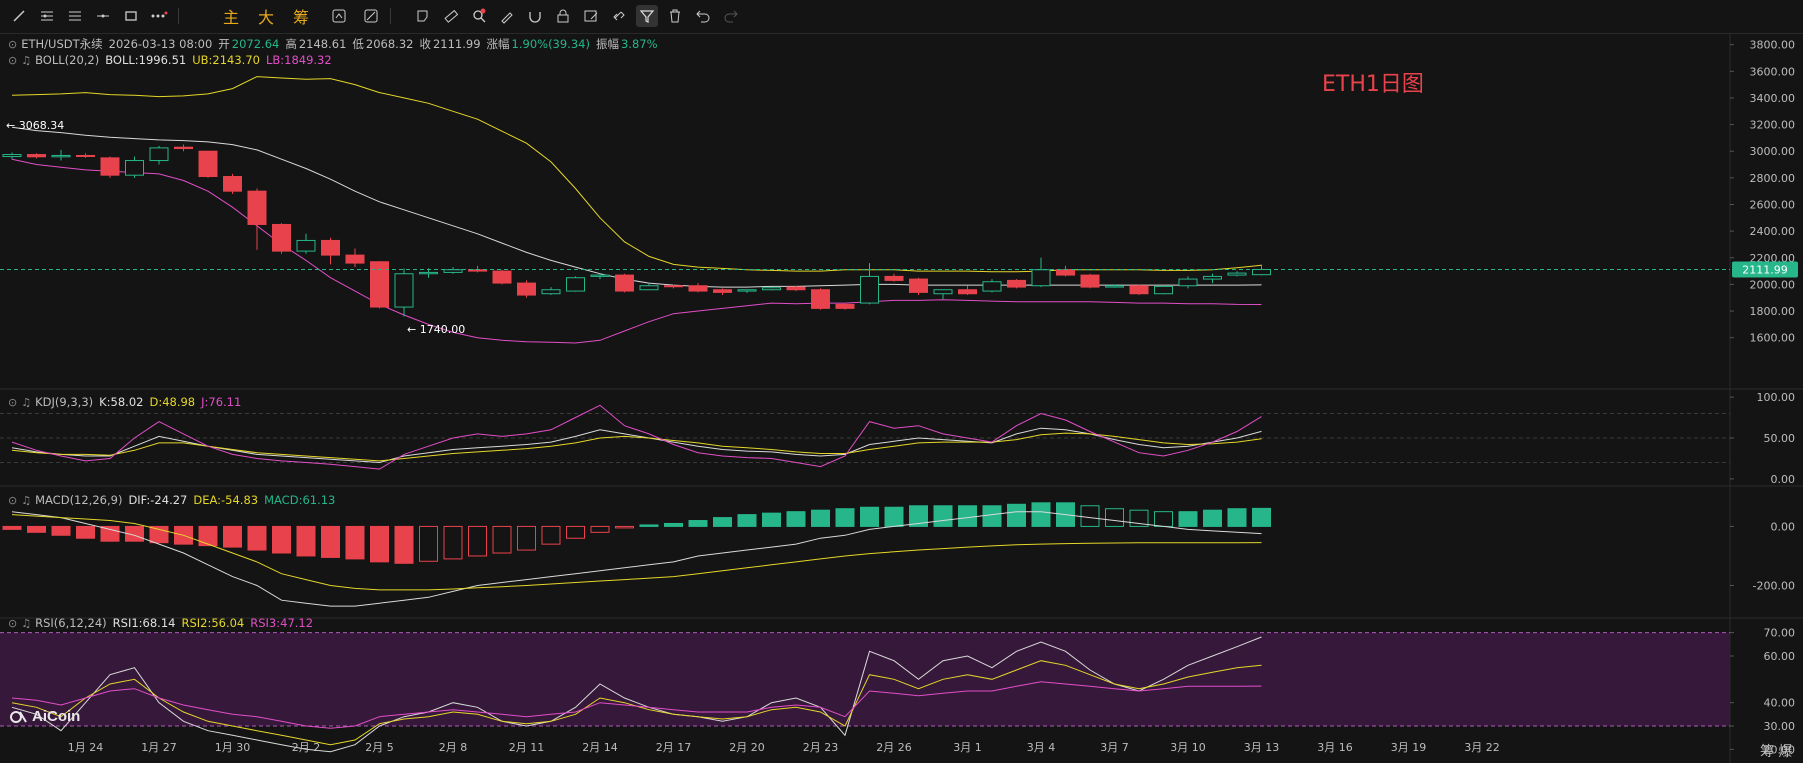  Describe the element at coordinates (1780, 749) in the screenshot. I see `rsi-axis-tick-label: 20.00` at that location.